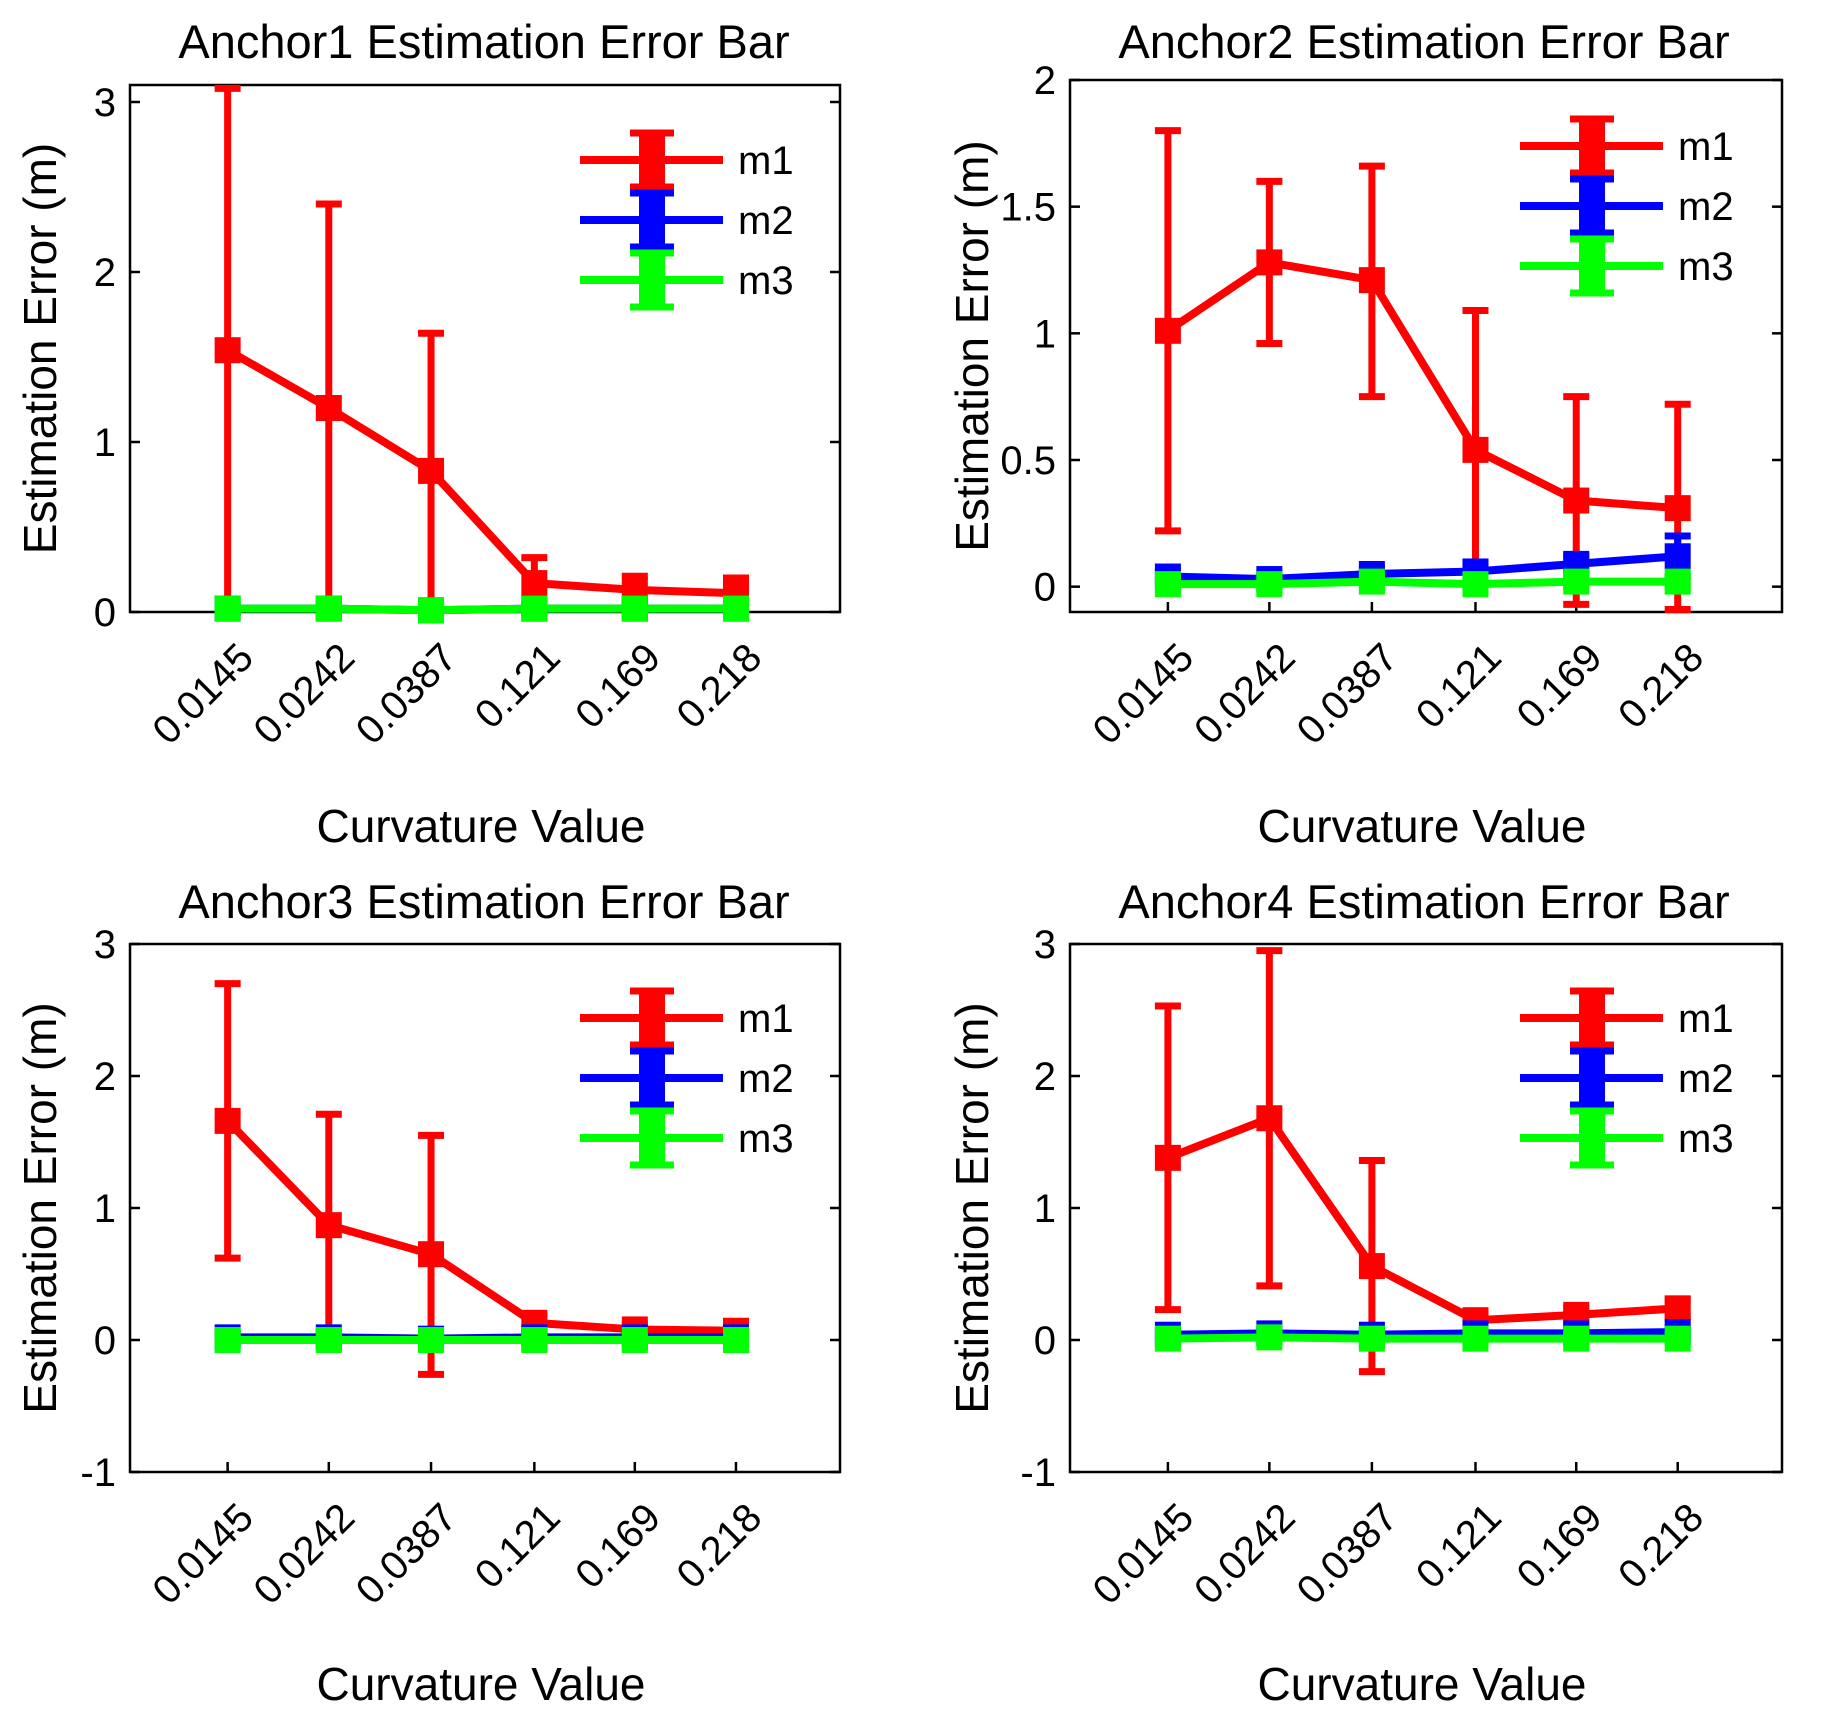  I want to click on chart-title: Anchor1 Estimation Error Bar, so click(483, 41).